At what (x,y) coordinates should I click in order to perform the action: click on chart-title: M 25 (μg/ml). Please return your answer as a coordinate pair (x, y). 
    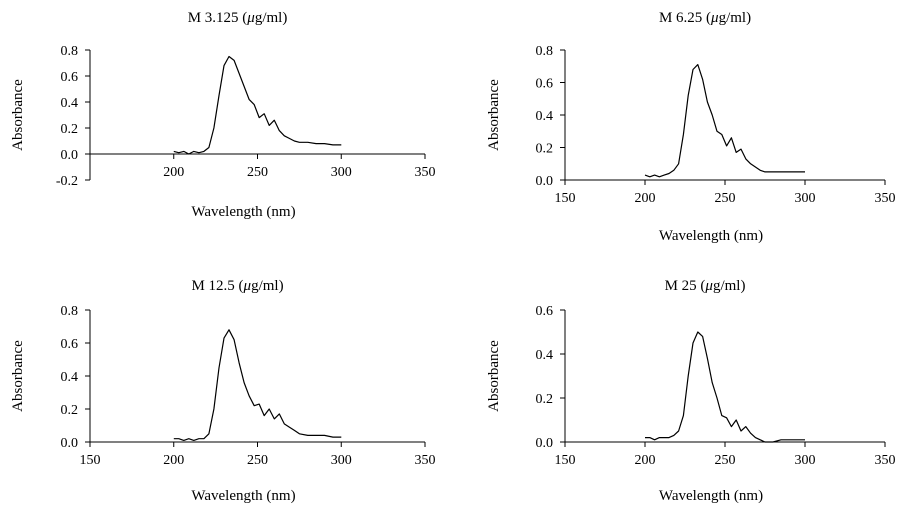
    Looking at the image, I should click on (705, 286).